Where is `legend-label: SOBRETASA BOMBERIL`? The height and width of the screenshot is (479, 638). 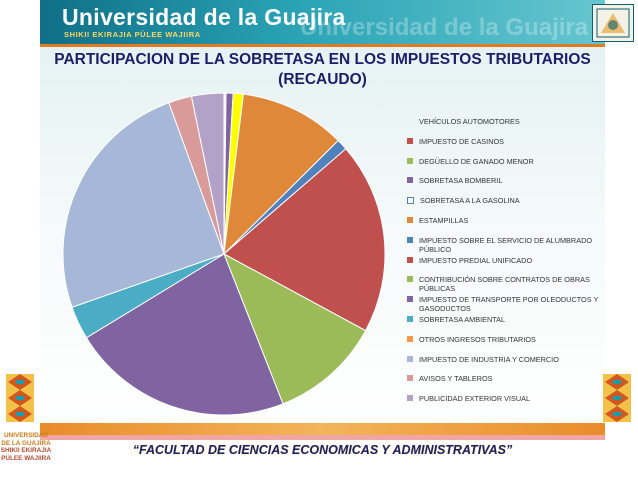
legend-label: SOBRETASA BOMBERIL is located at coordinates (461, 181).